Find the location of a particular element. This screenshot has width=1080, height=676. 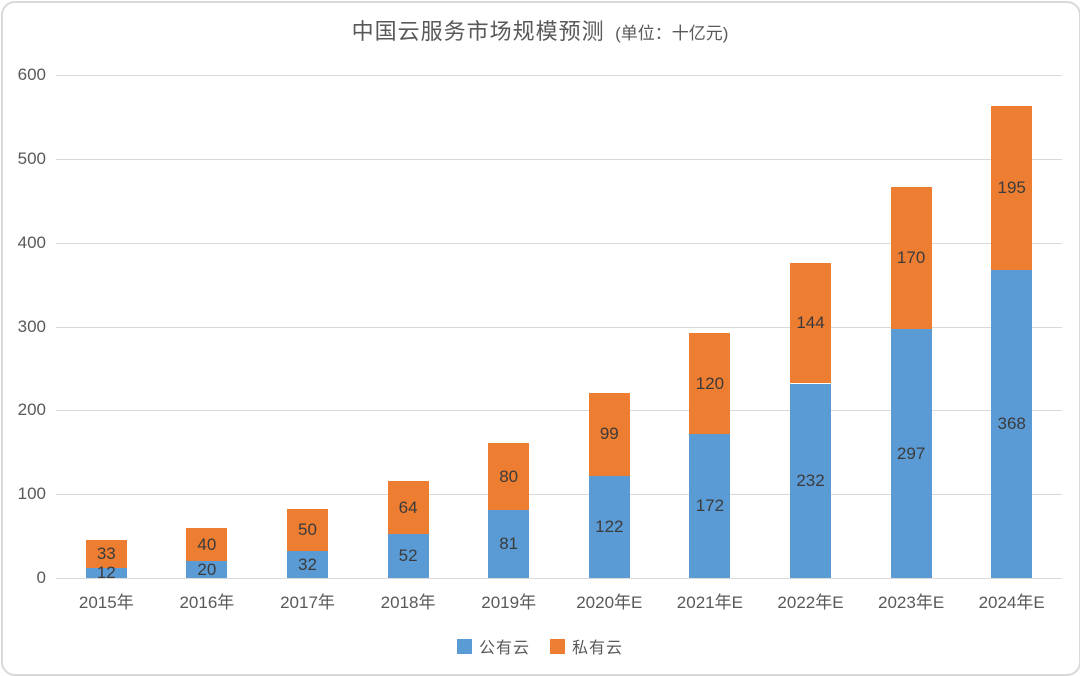

value-label: 232 is located at coordinates (810, 480).